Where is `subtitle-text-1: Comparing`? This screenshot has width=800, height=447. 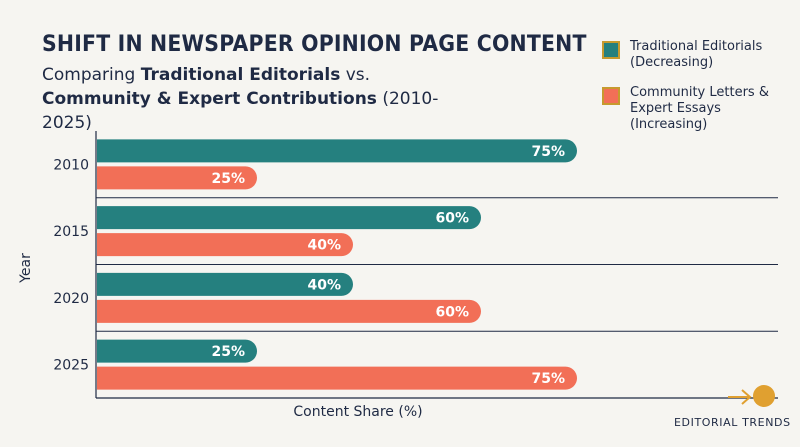
subtitle-text-1: Comparing is located at coordinates (91, 75).